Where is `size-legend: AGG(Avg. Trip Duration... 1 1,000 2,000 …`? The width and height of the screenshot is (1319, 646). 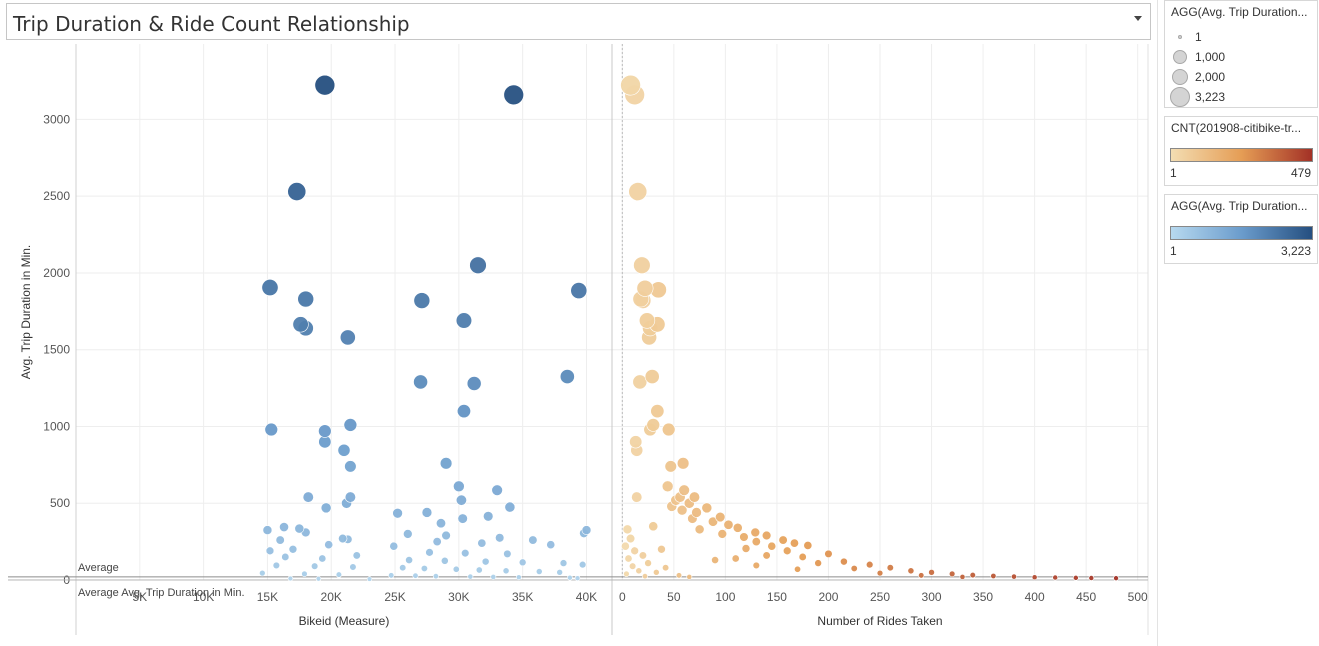
size-legend: AGG(Avg. Trip Duration... 1 1,000 2,000 … is located at coordinates (1241, 54).